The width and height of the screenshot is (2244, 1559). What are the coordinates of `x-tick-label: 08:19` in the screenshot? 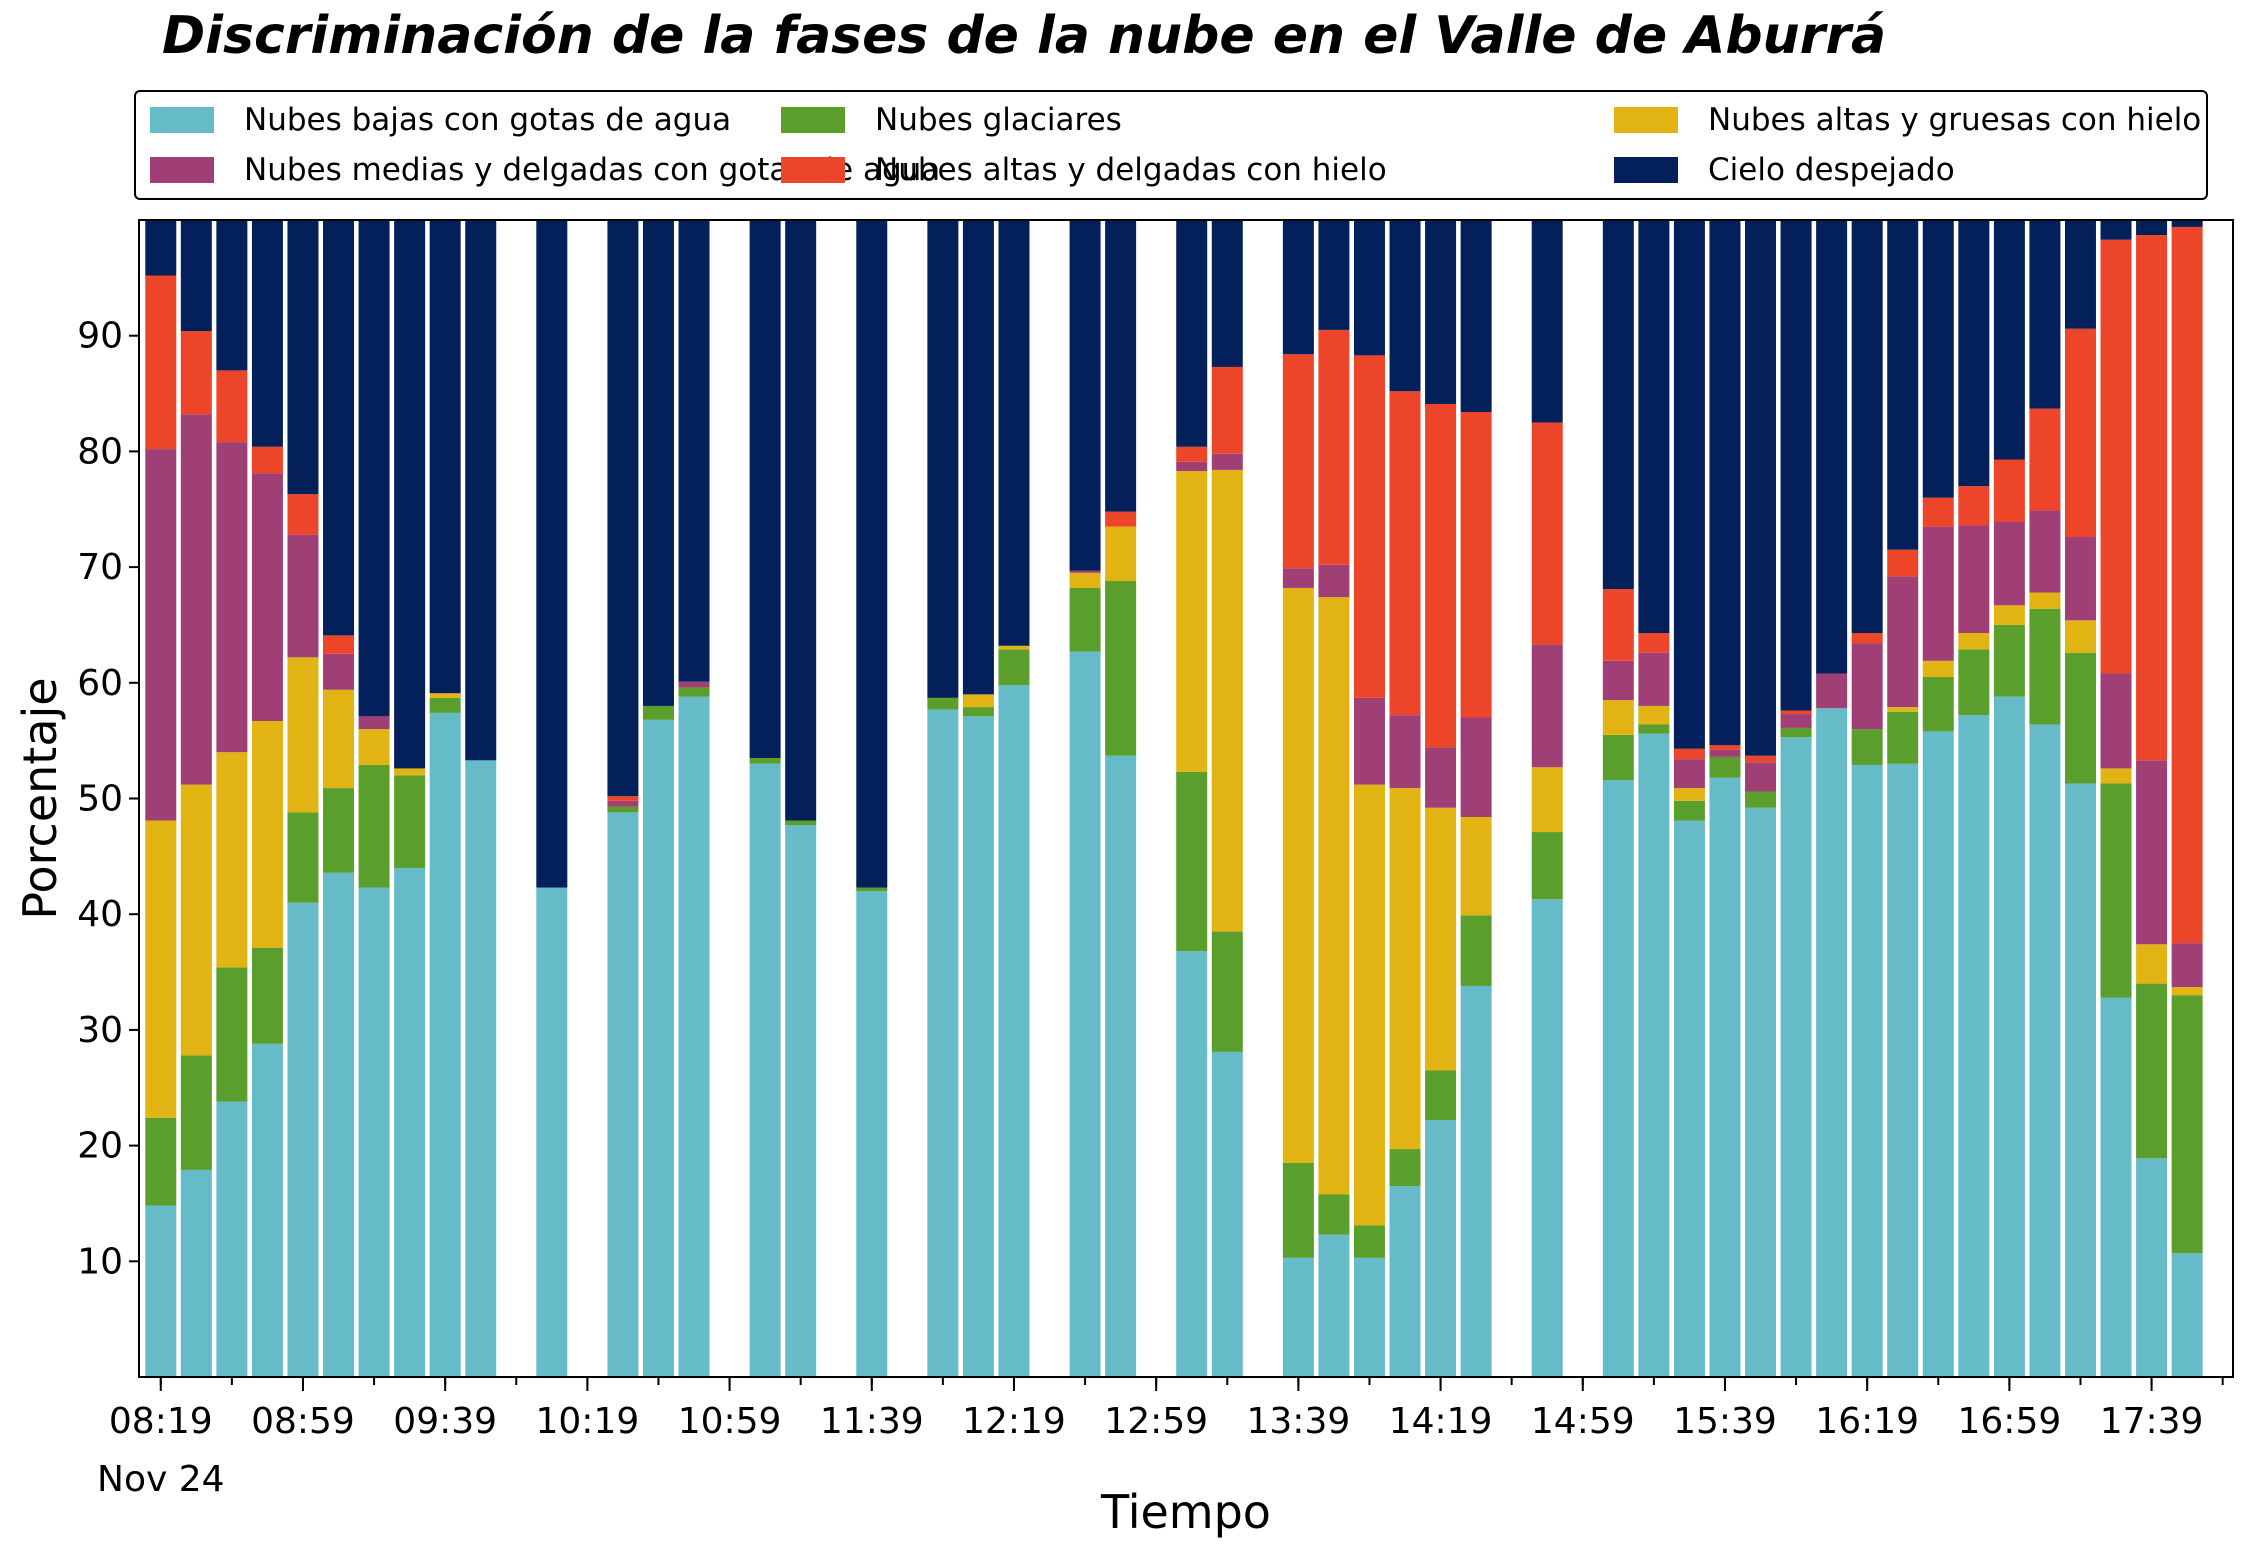 It's located at (161, 1421).